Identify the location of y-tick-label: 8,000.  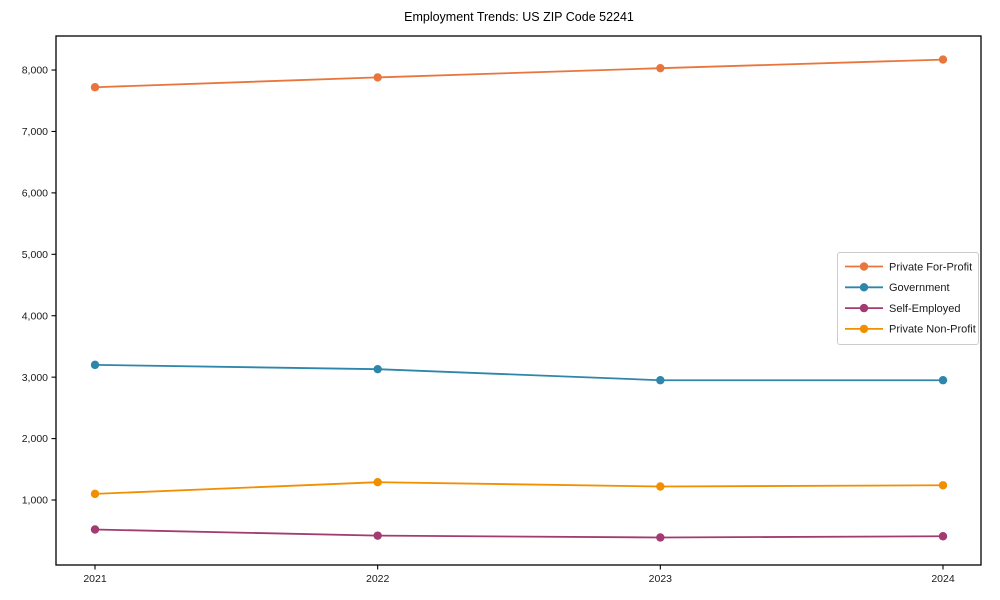
(35, 71).